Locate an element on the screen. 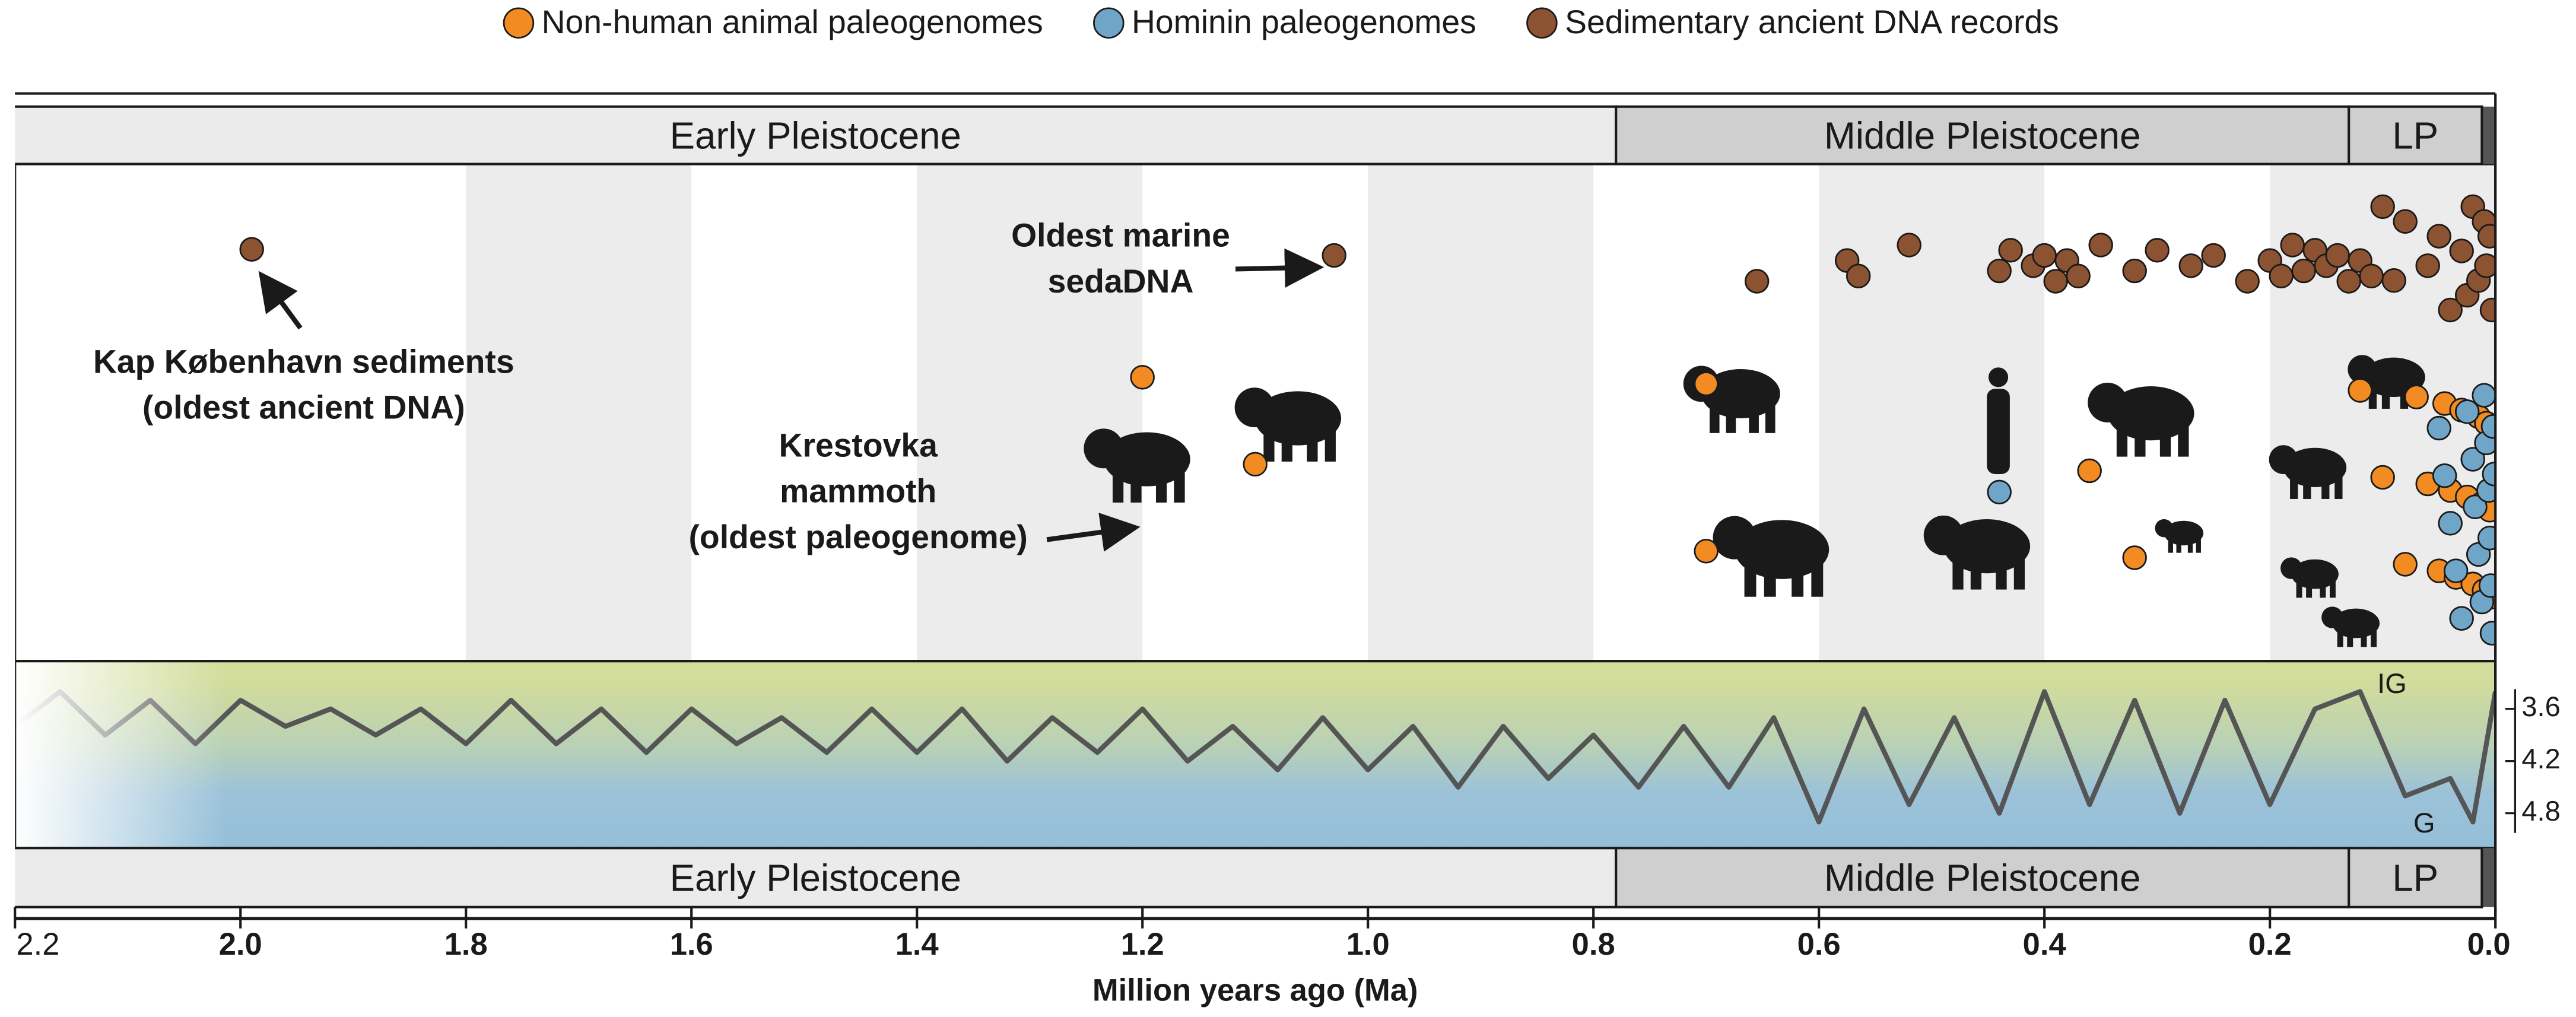 This screenshot has width=2576, height=1017. y2-tick-label: 3.6 is located at coordinates (2540, 706).